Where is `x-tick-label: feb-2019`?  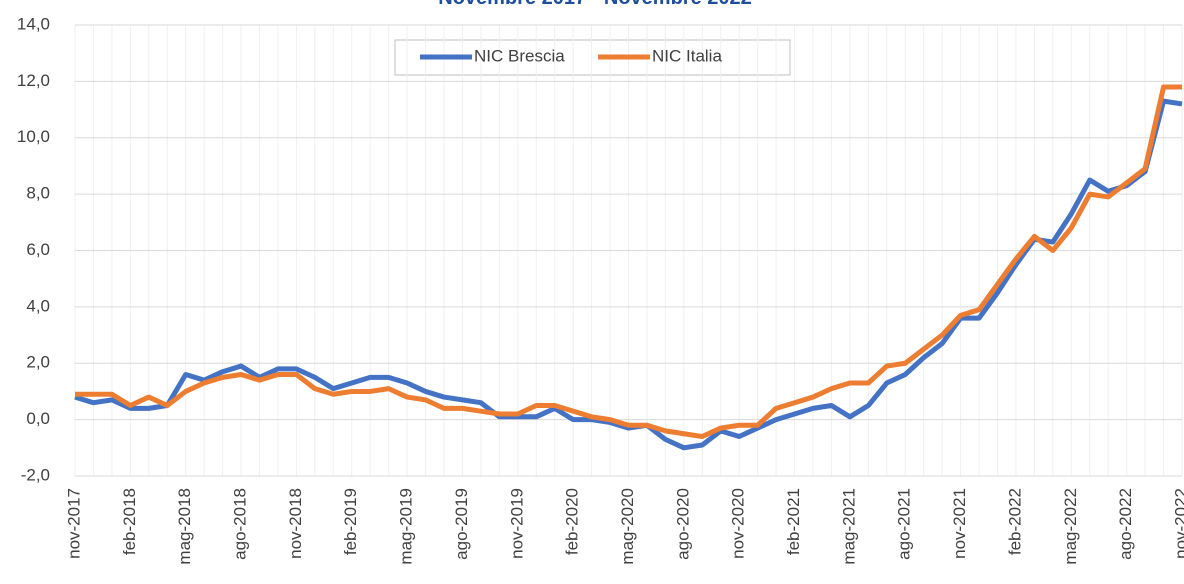 x-tick-label: feb-2019 is located at coordinates (350, 521).